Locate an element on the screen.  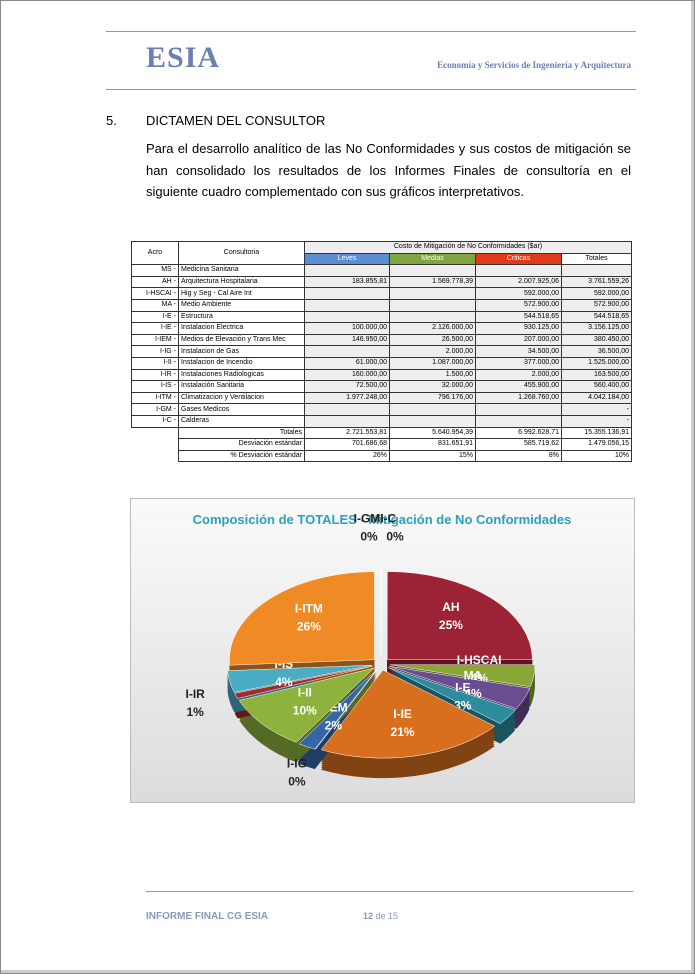
table-cell: Criticas is located at coordinates (518, 259).